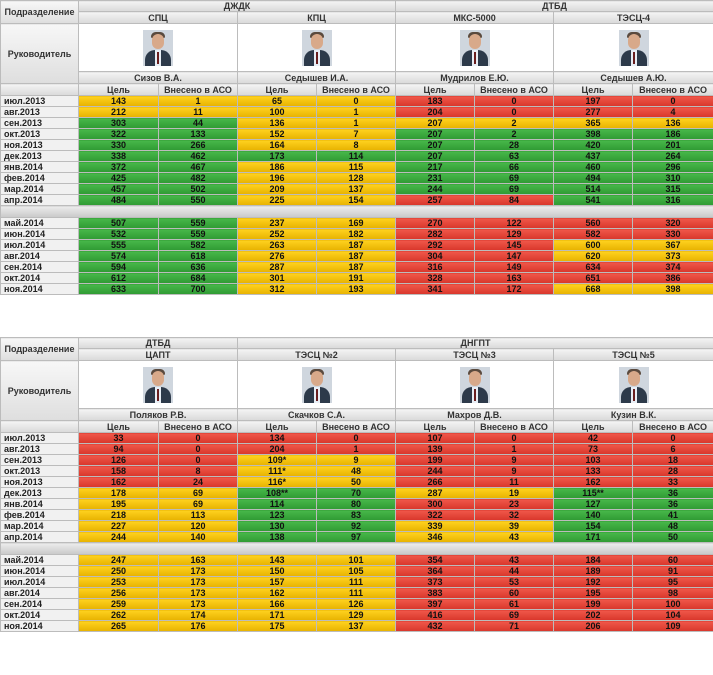  Describe the element at coordinates (118, 571) in the screenshot. I see `goal-value: 250` at that location.